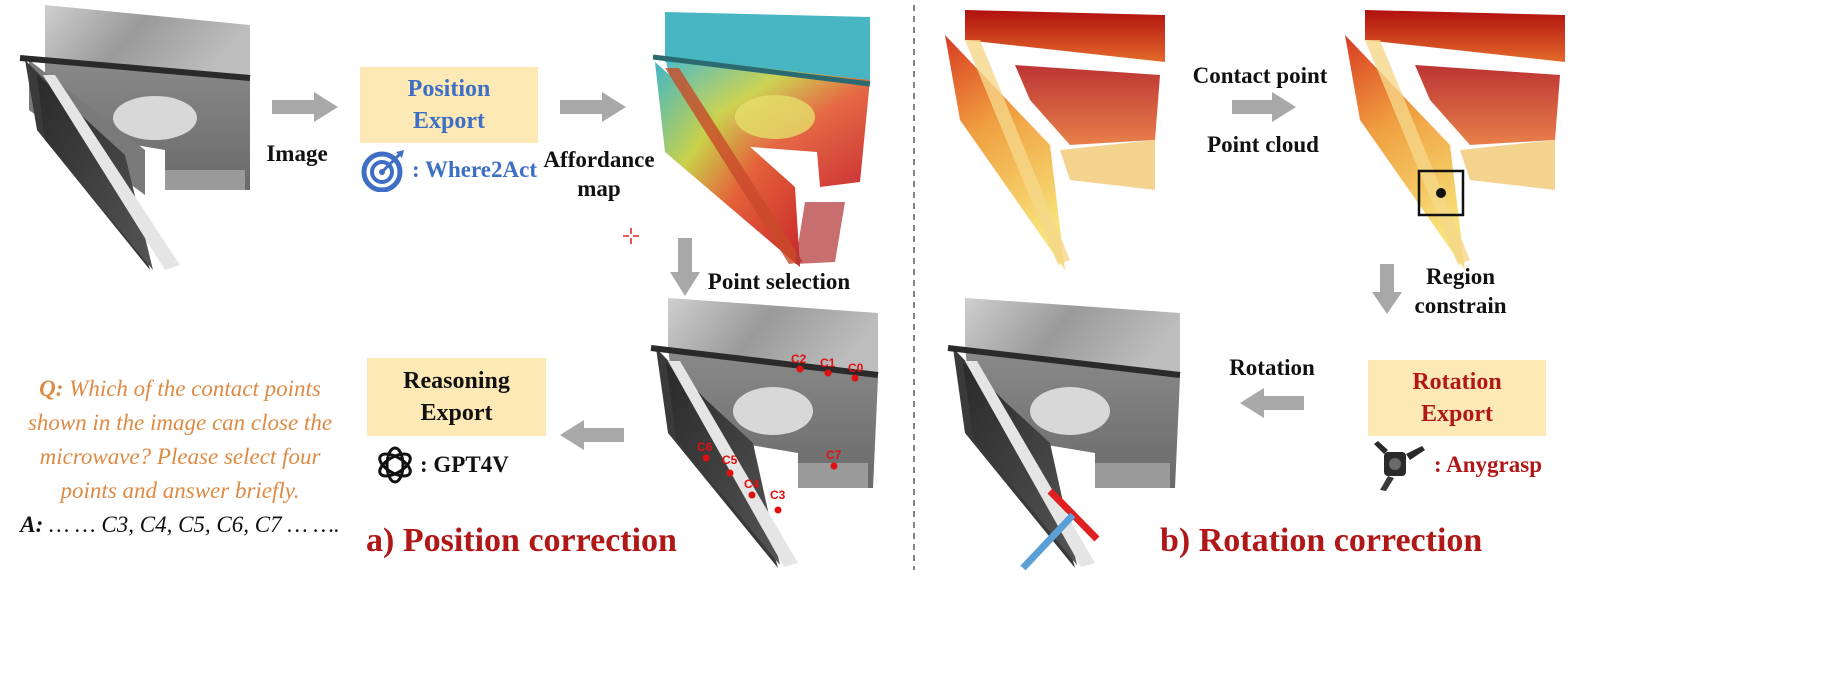 This screenshot has height=680, width=1843. I want to click on contact-points: C2 C1 C0 C6 C5 C4 C3 C7, so click(780, 433).